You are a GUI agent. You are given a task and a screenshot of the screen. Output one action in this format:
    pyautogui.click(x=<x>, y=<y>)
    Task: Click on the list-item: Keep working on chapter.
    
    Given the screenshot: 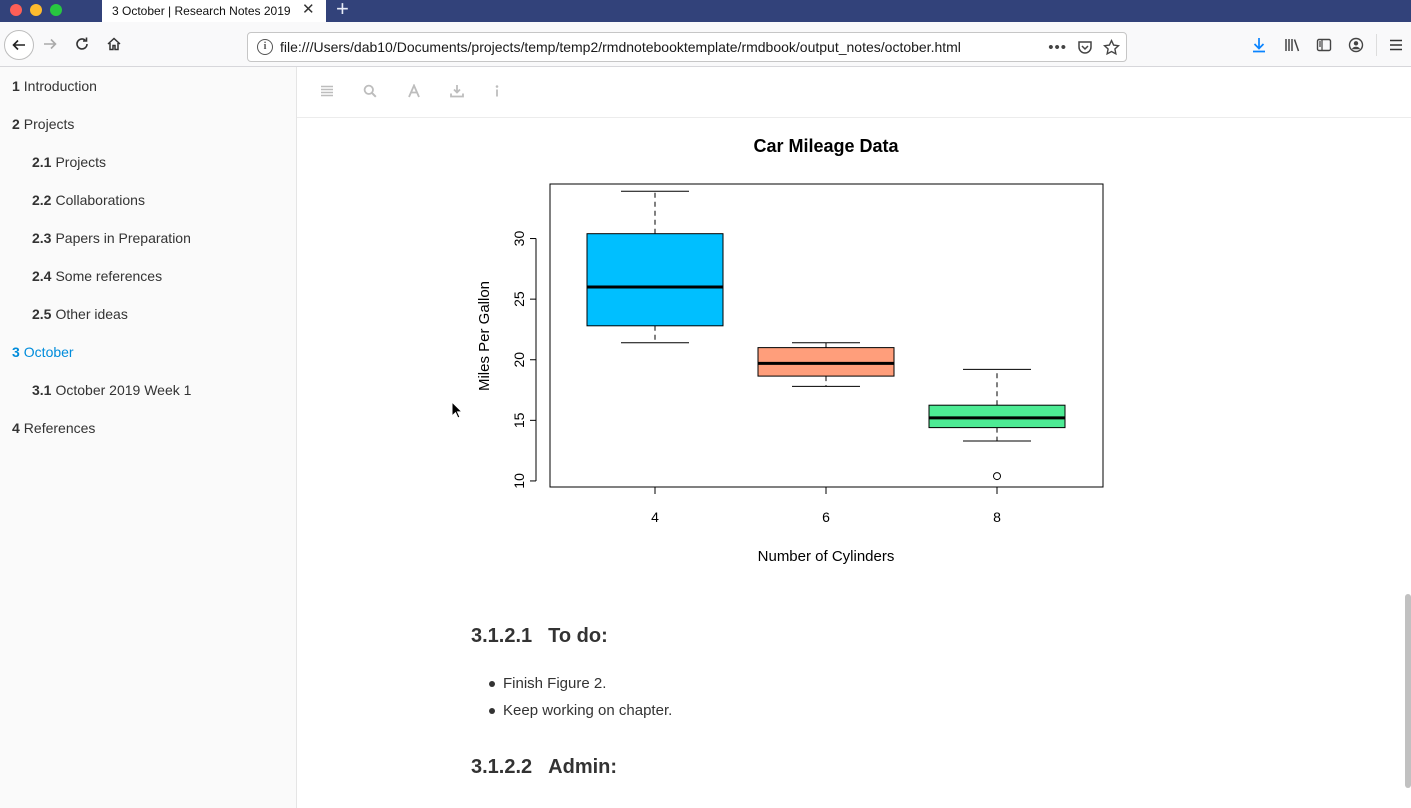 What is the action you would take?
    pyautogui.click(x=580, y=714)
    